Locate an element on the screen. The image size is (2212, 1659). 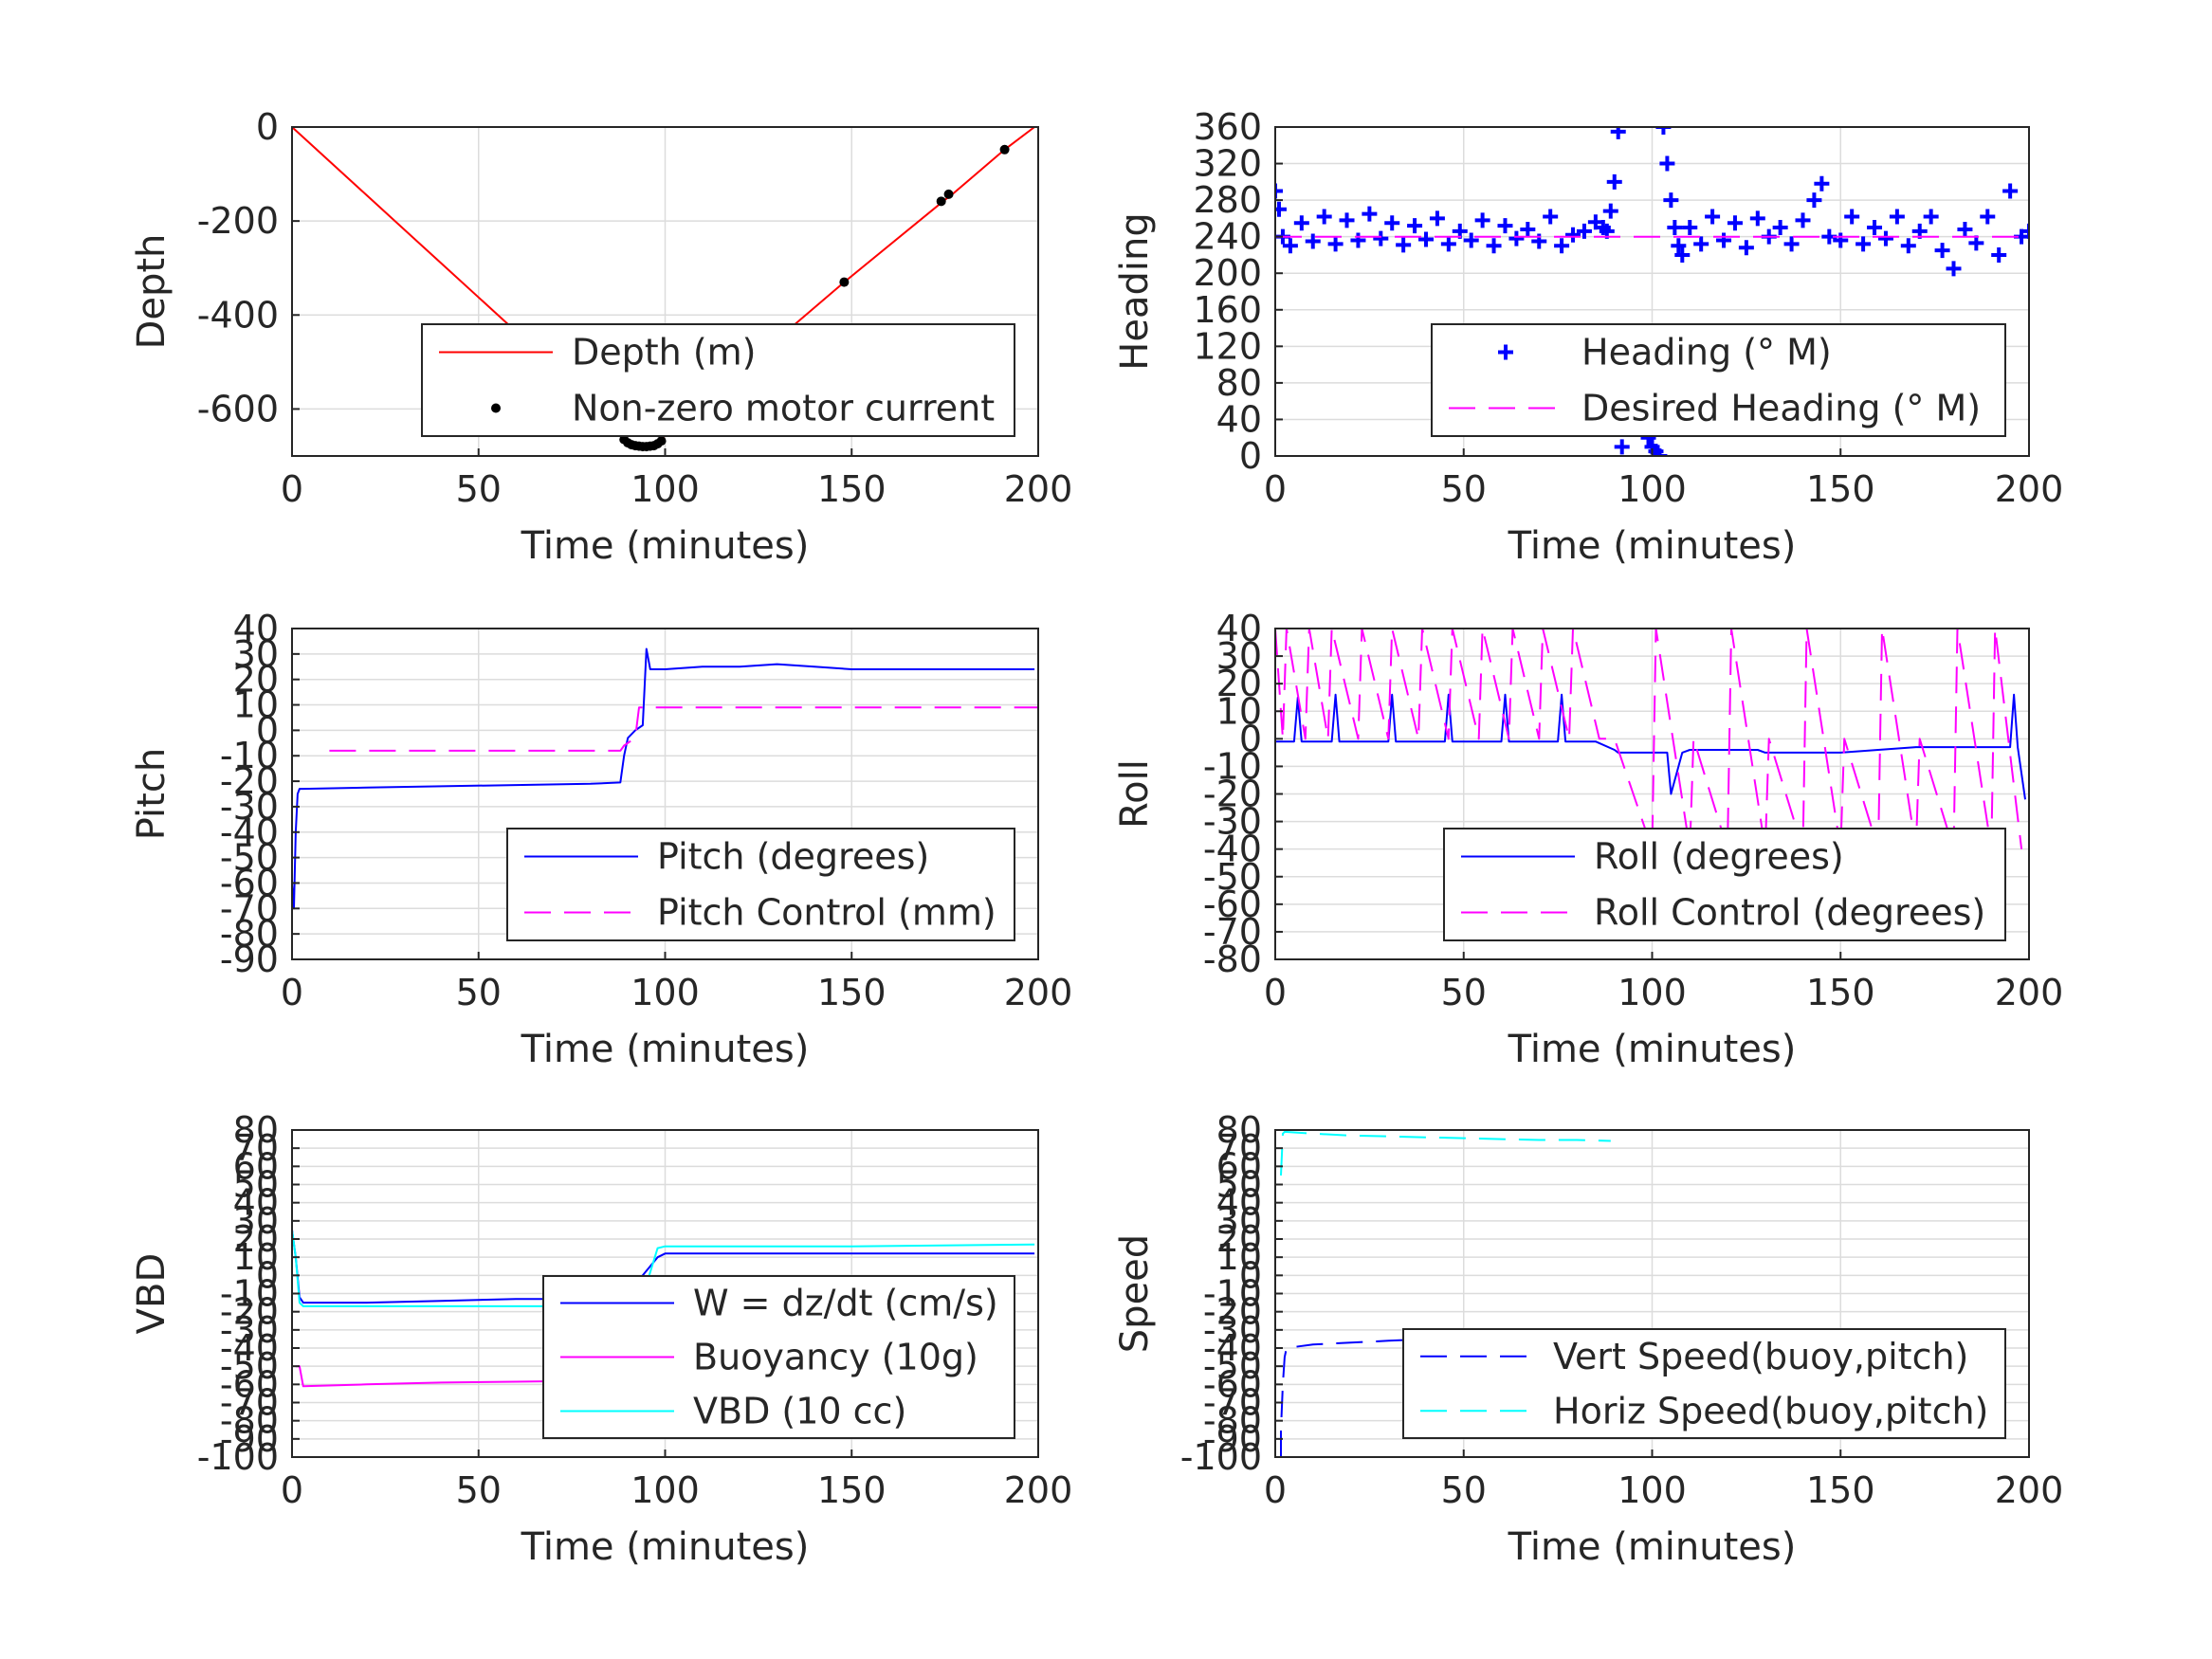
legend-swatch is located at coordinates (1505, 352).